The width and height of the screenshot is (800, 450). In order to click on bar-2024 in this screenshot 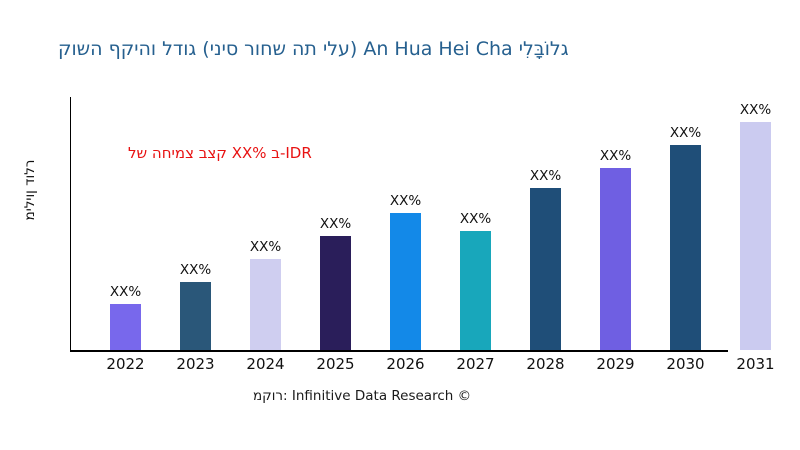, I will do `click(265, 304)`.